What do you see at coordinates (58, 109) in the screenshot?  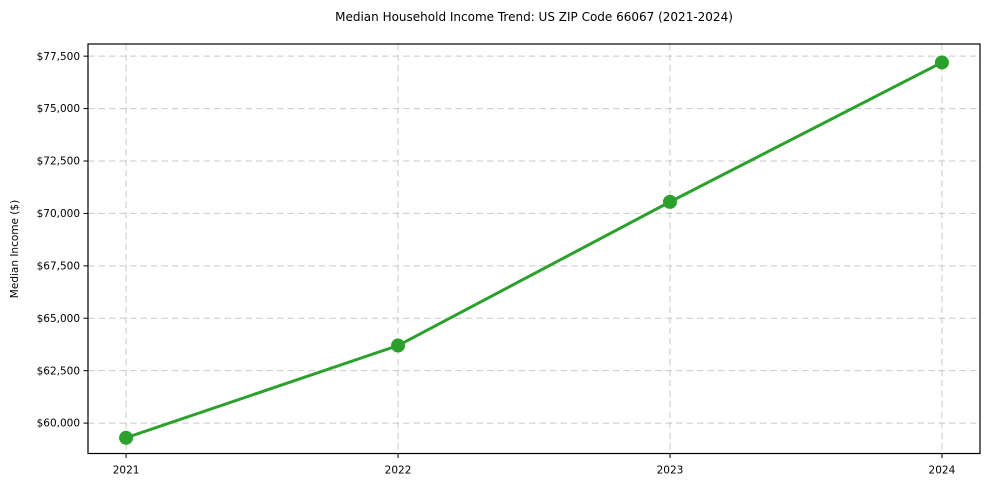 I see `y-tick-label: $75,000` at bounding box center [58, 109].